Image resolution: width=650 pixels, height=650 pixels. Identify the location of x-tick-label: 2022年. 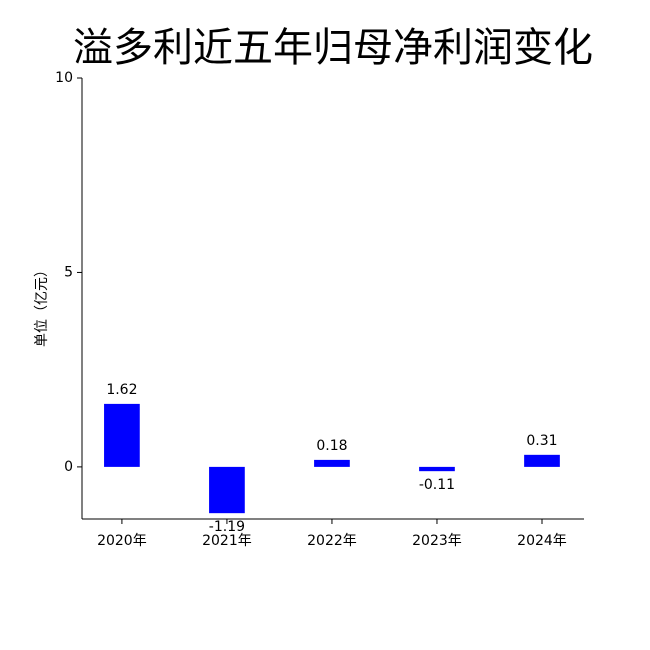
(332, 541).